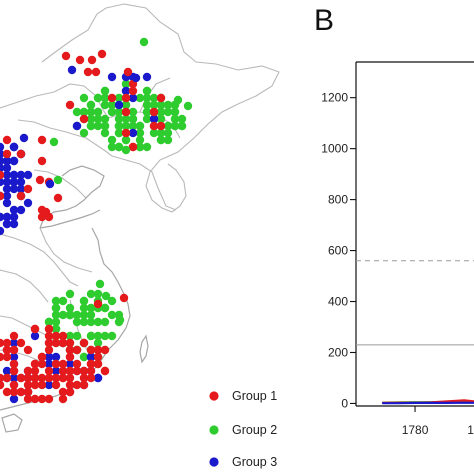 This screenshot has height=474, width=474. I want to click on plot-y-ticks: 0 200 400 600 800 1000 1200, so click(338, 250).